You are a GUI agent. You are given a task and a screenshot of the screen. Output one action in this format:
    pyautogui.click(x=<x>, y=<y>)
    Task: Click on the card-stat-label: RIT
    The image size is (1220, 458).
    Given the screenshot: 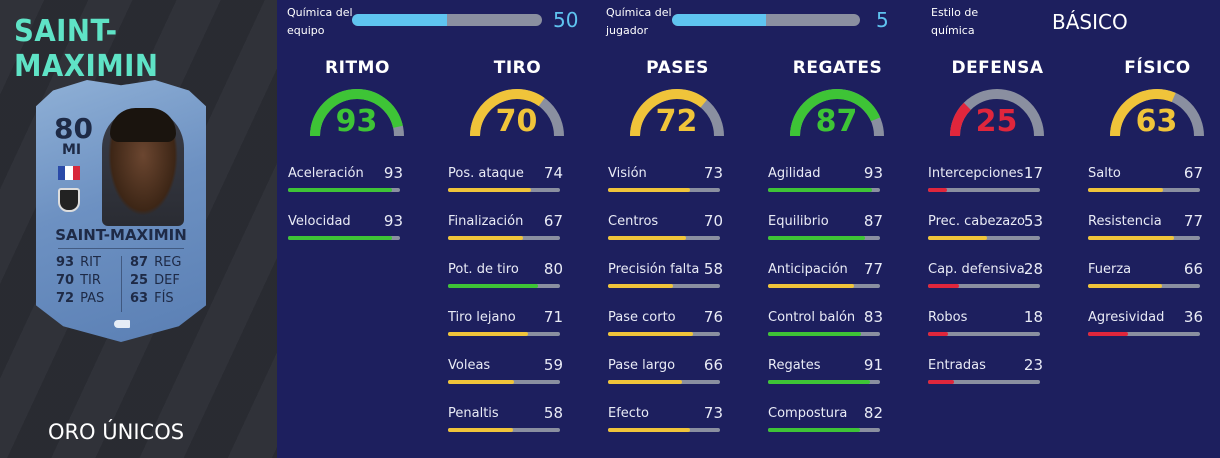 What is the action you would take?
    pyautogui.click(x=90, y=262)
    